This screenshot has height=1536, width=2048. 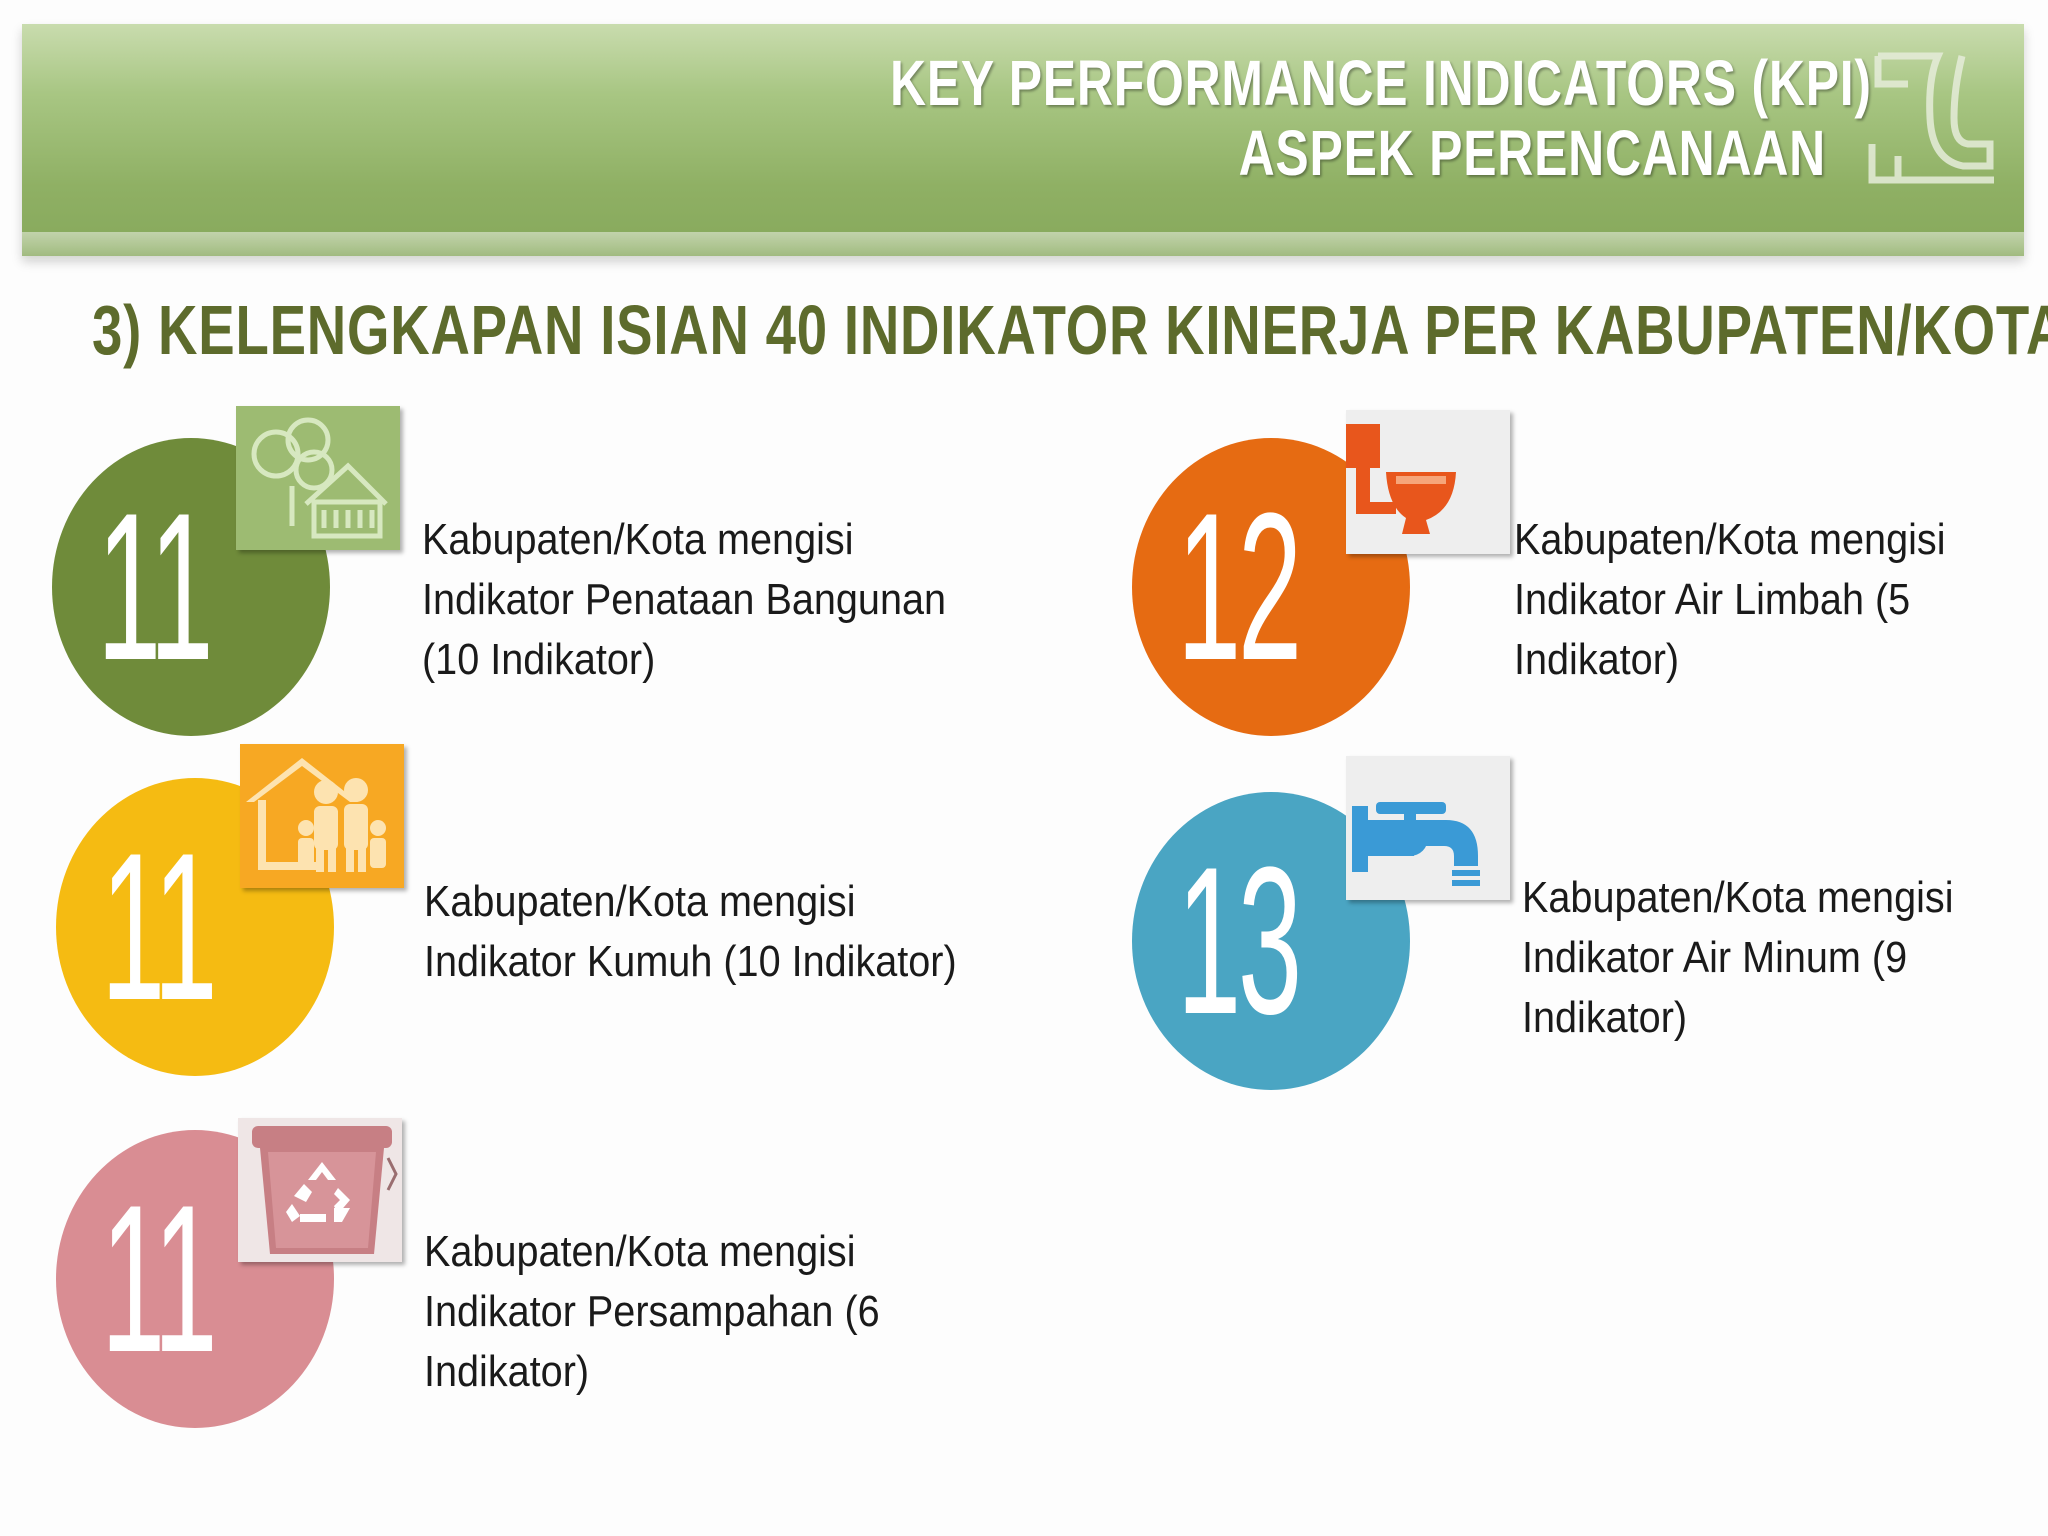 What do you see at coordinates (1428, 828) in the screenshot?
I see `water-tap-icon` at bounding box center [1428, 828].